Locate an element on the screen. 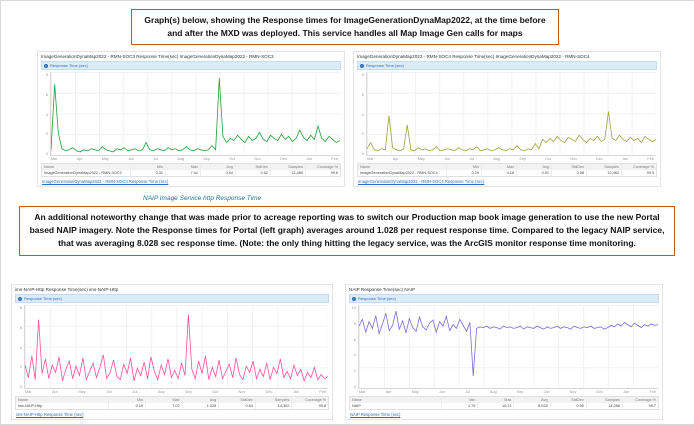 The width and height of the screenshot is (694, 425). stats-header-cell: Min is located at coordinates (148, 167).